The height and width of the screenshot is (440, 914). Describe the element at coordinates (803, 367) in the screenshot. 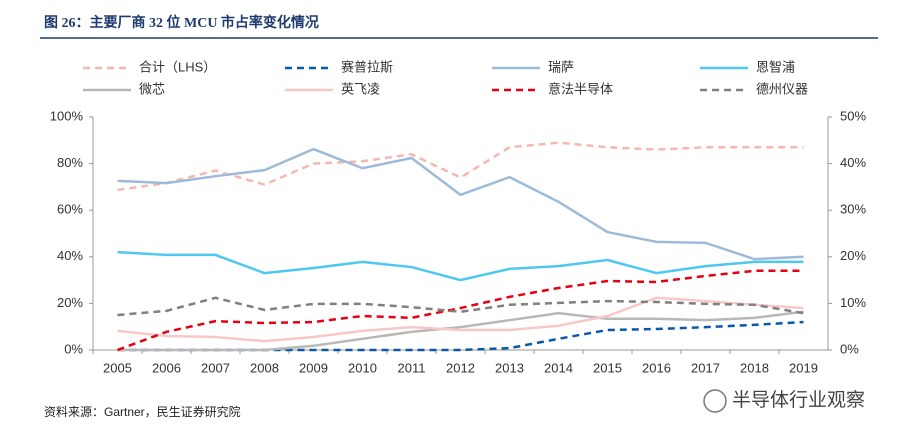

I see `x-tick-label: 2019` at that location.